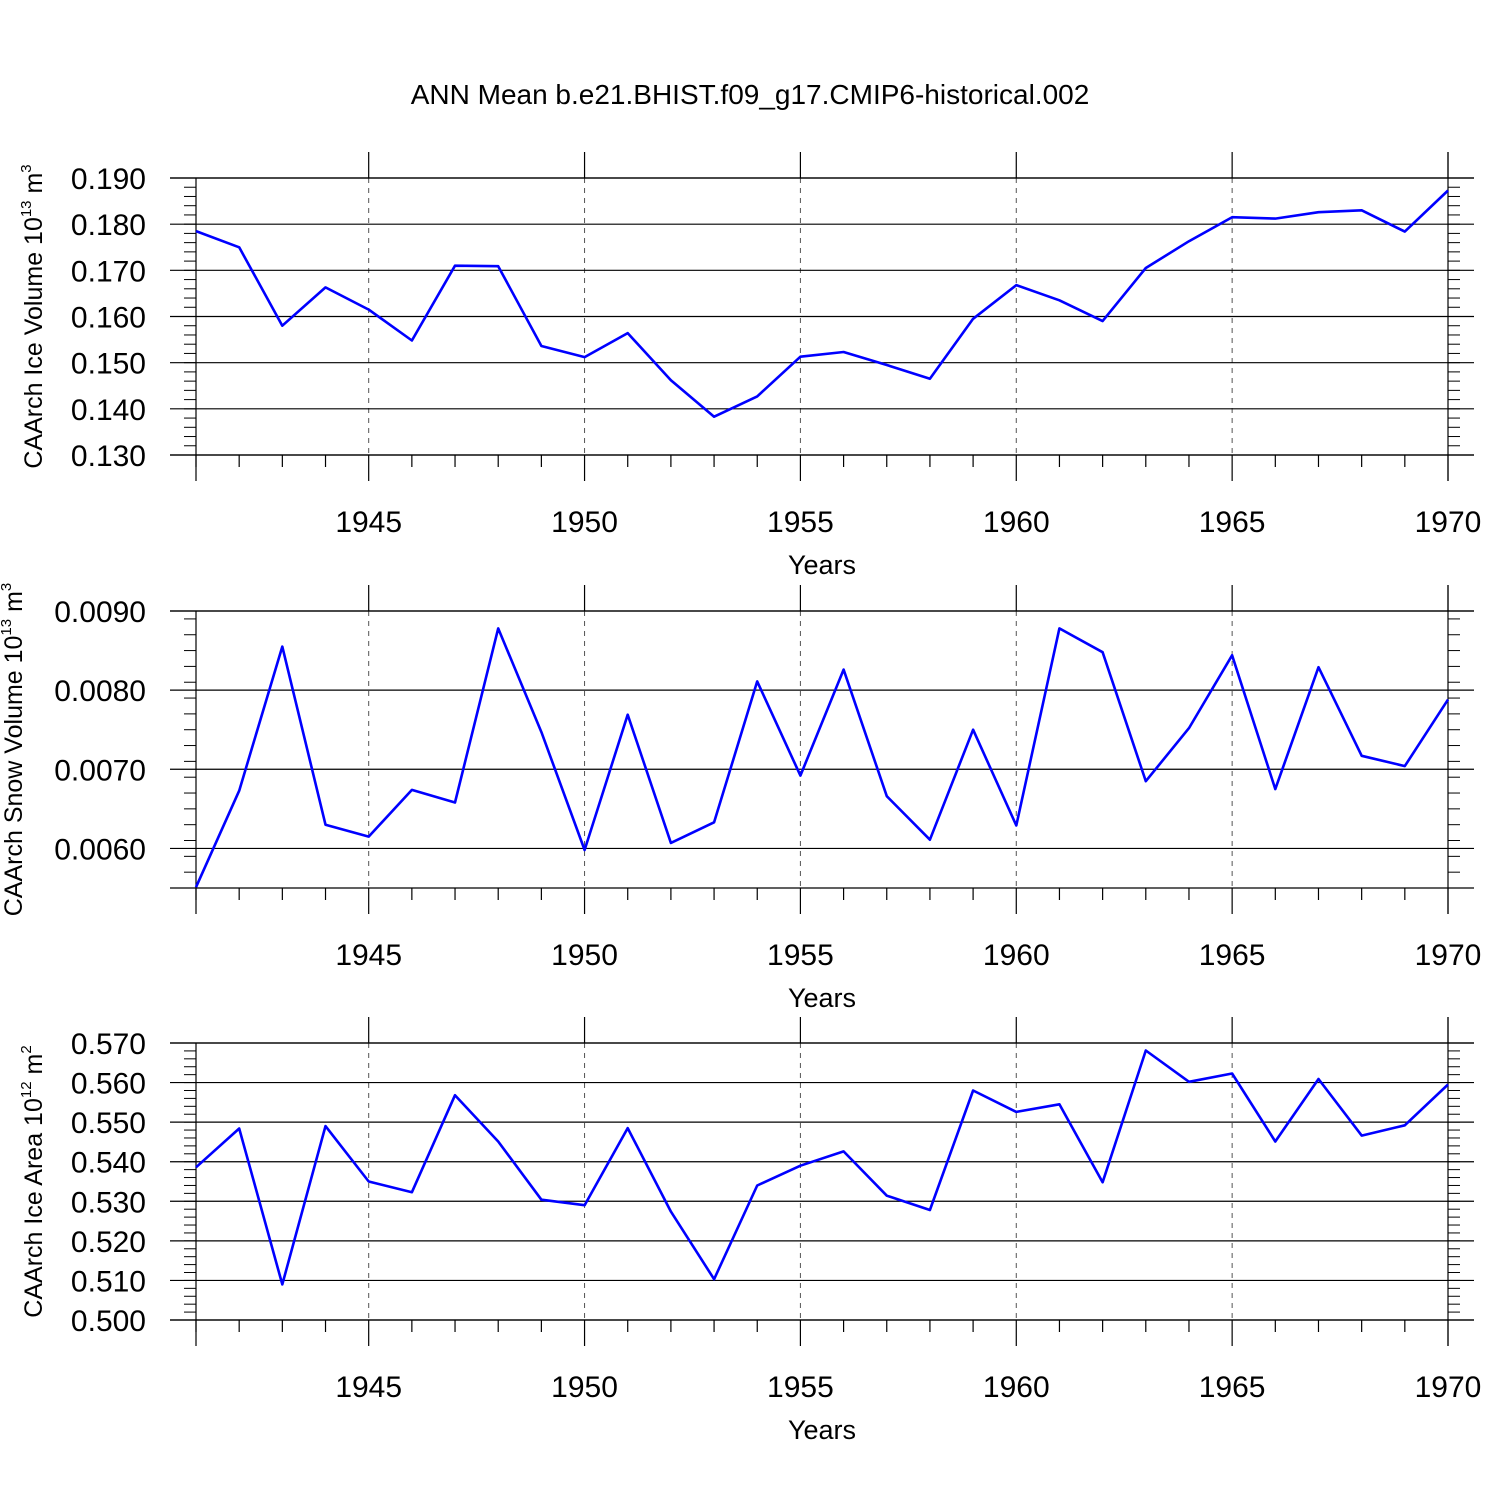 The width and height of the screenshot is (1500, 1500). What do you see at coordinates (108, 1044) in the screenshot?
I see `y-tick-label: 0.570` at bounding box center [108, 1044].